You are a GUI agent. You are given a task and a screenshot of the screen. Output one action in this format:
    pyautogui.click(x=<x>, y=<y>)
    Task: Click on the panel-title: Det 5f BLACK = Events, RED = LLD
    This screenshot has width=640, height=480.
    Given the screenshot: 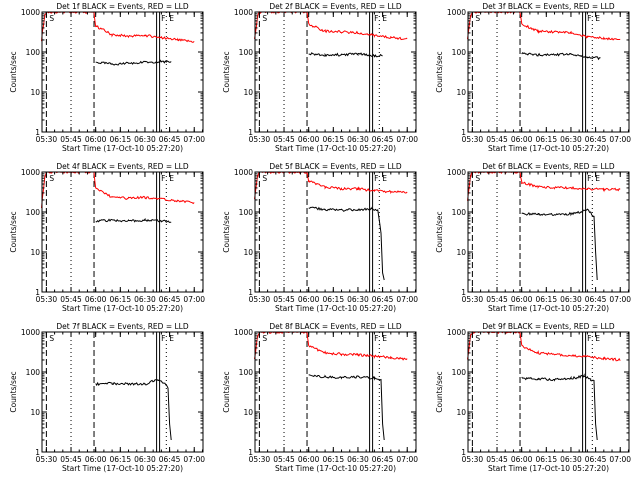 What is the action you would take?
    pyautogui.click(x=335, y=166)
    